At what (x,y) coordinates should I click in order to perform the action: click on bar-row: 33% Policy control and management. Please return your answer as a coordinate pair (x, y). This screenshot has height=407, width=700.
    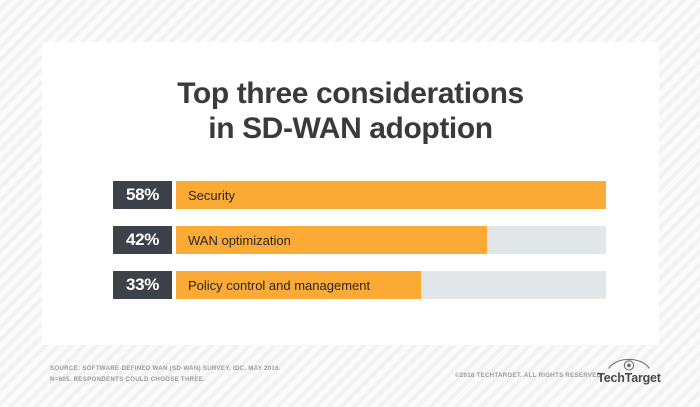
    Looking at the image, I should click on (359, 285).